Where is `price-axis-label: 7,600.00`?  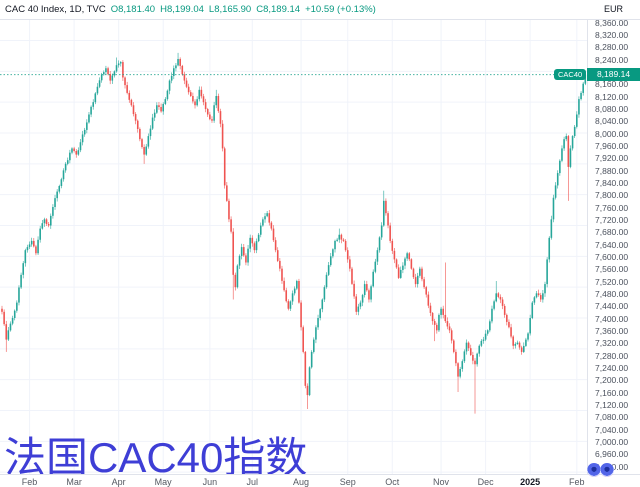
price-axis-label: 7,600.00 is located at coordinates (612, 256).